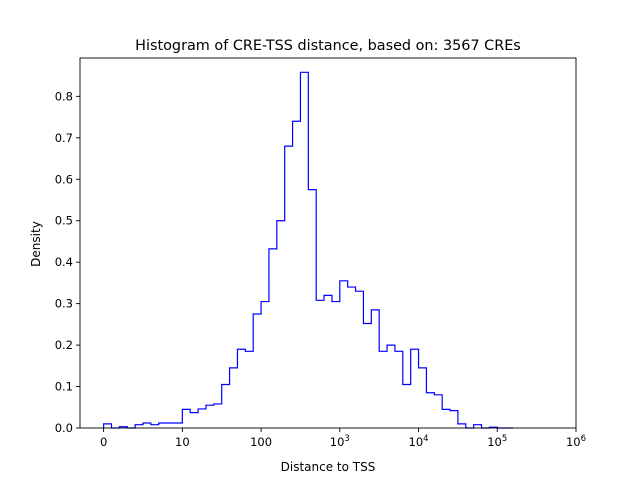 The image size is (640, 480). What do you see at coordinates (64, 138) in the screenshot?
I see `y-tick-label: 0.7` at bounding box center [64, 138].